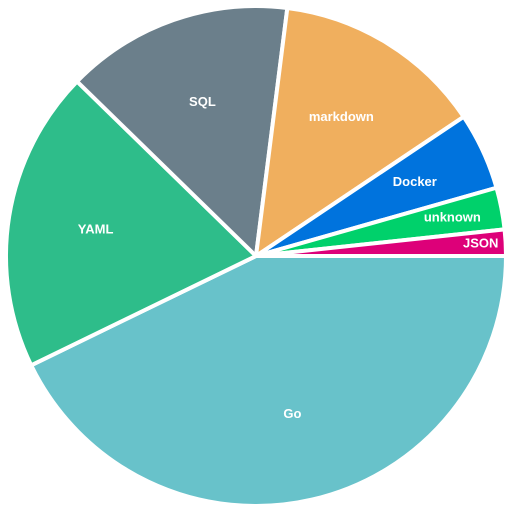 This screenshot has width=512, height=512. Describe the element at coordinates (202, 101) in the screenshot. I see `pie-label-sql: SQL` at that location.